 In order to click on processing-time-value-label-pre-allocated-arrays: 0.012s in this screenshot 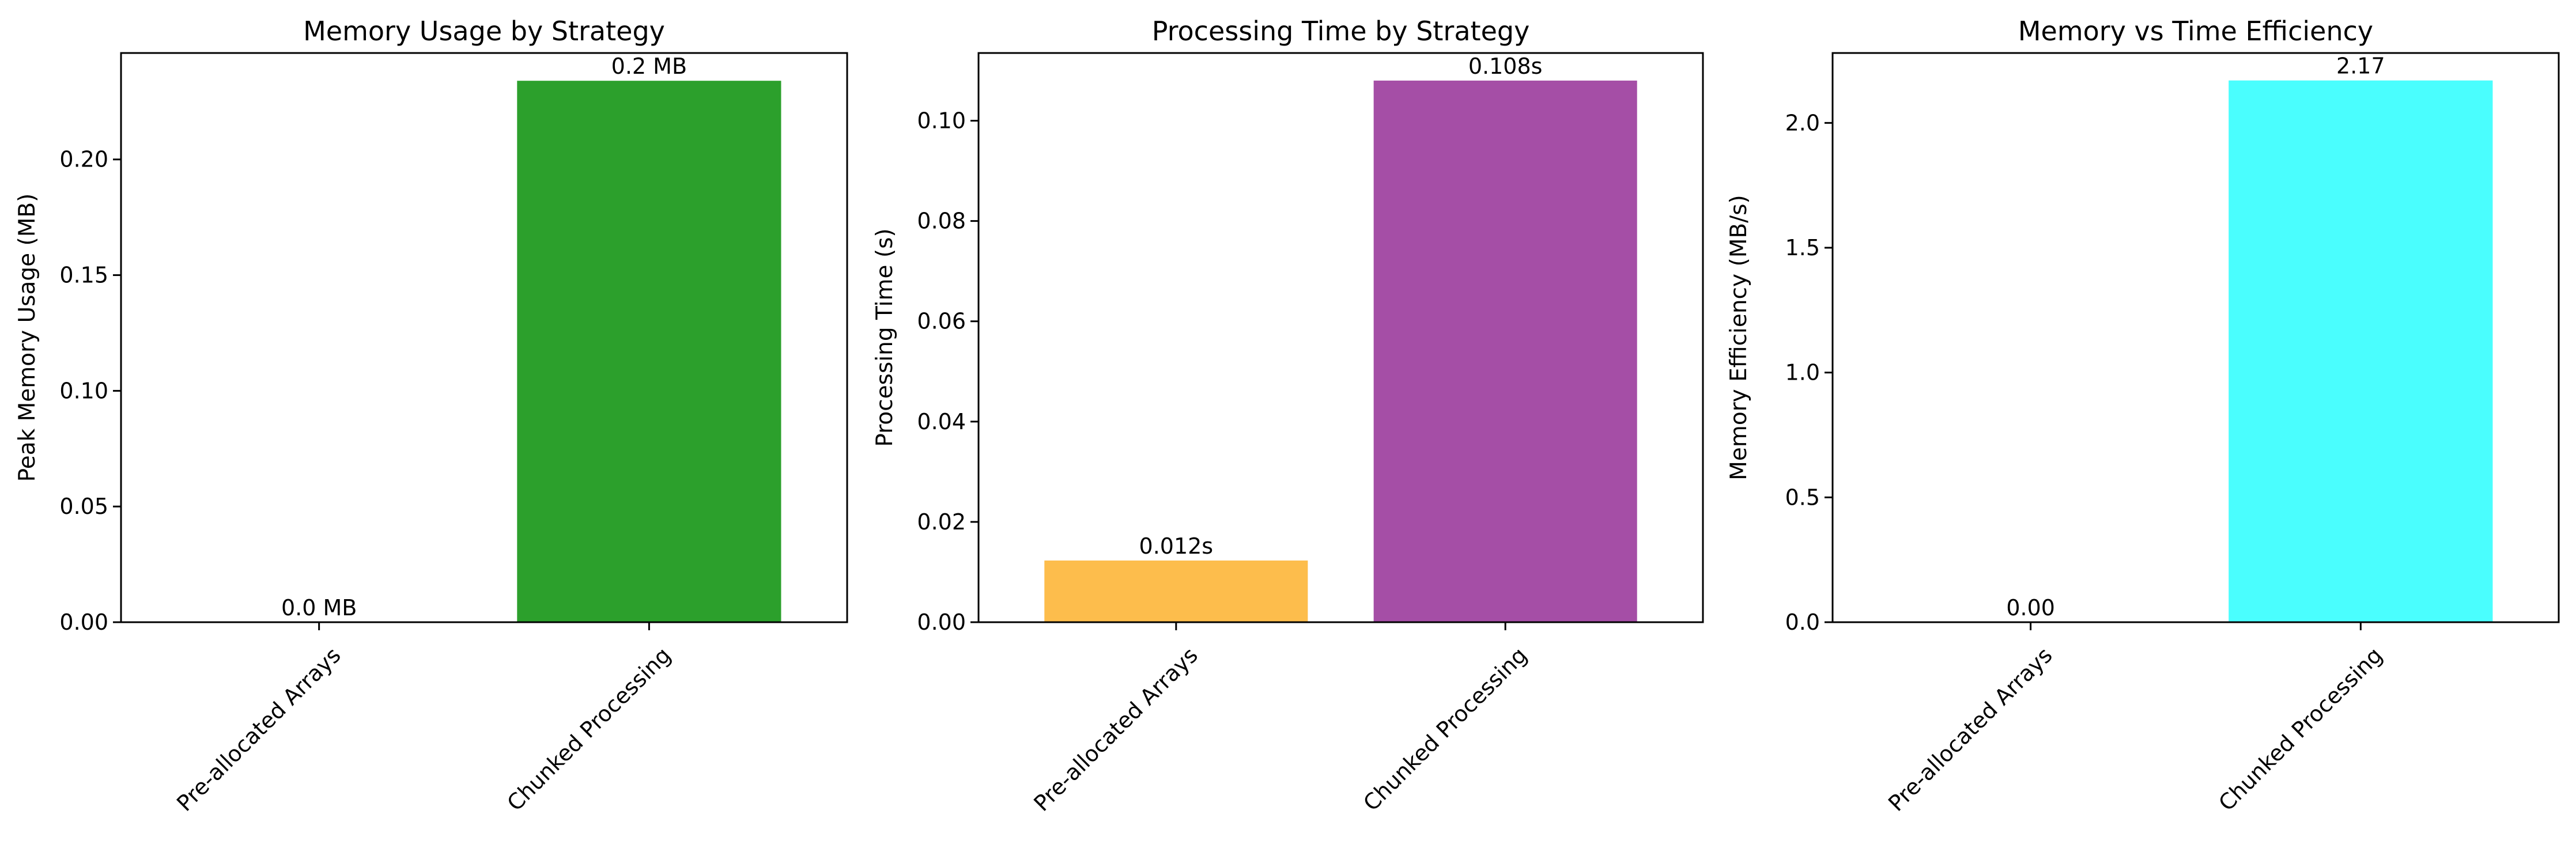, I will do `click(1176, 546)`.